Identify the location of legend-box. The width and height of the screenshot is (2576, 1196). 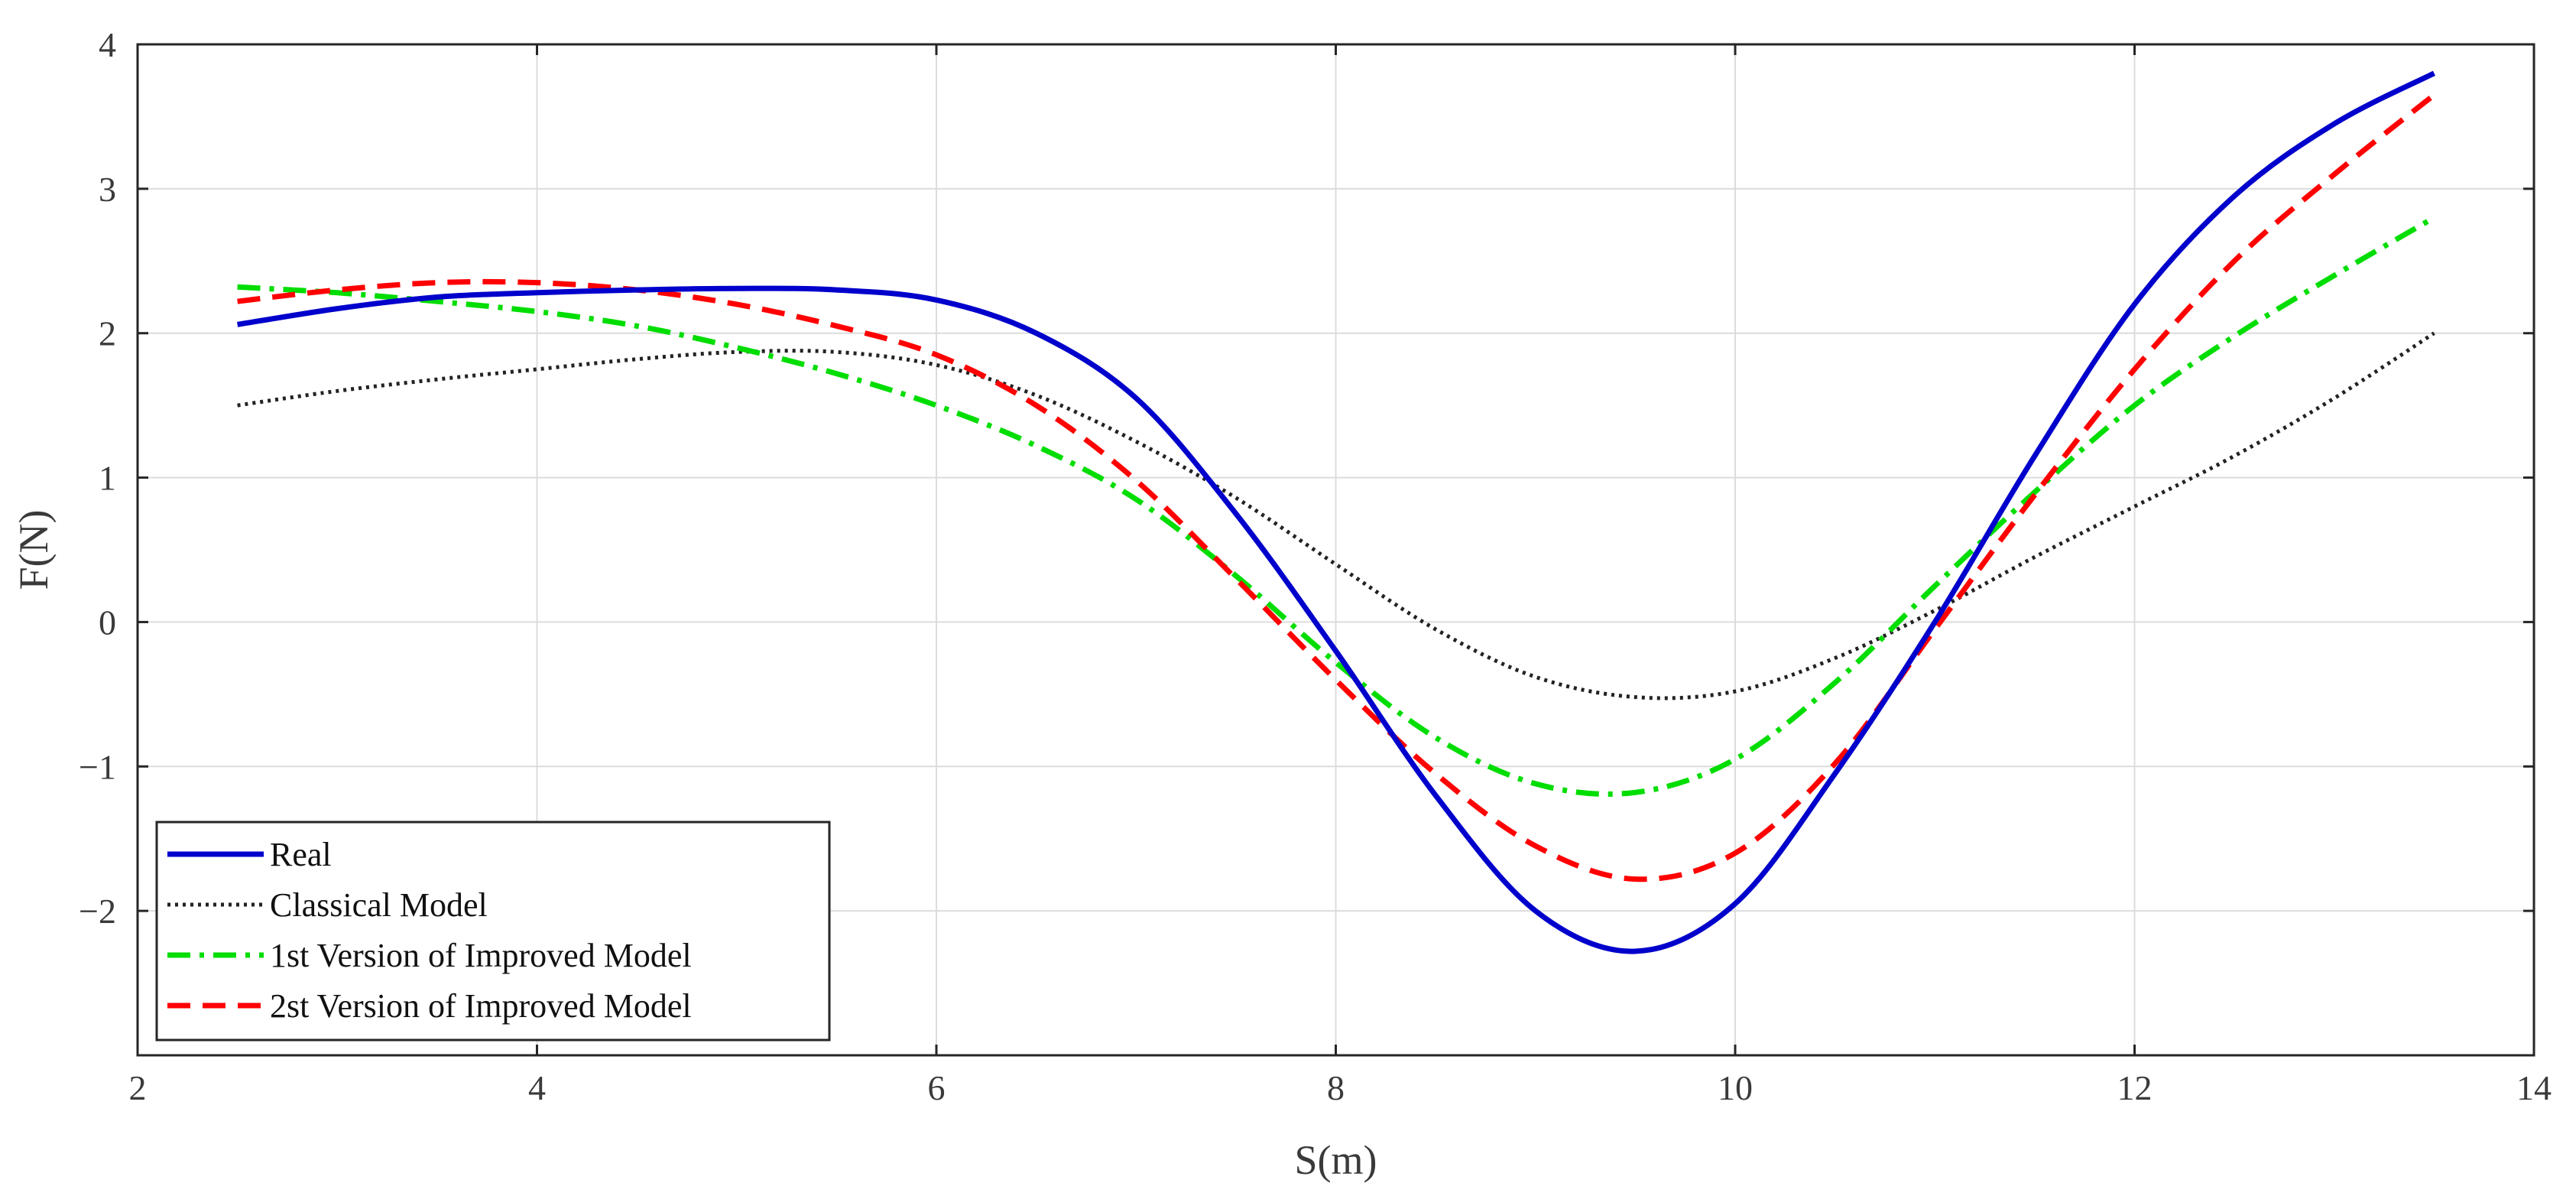
(493, 931).